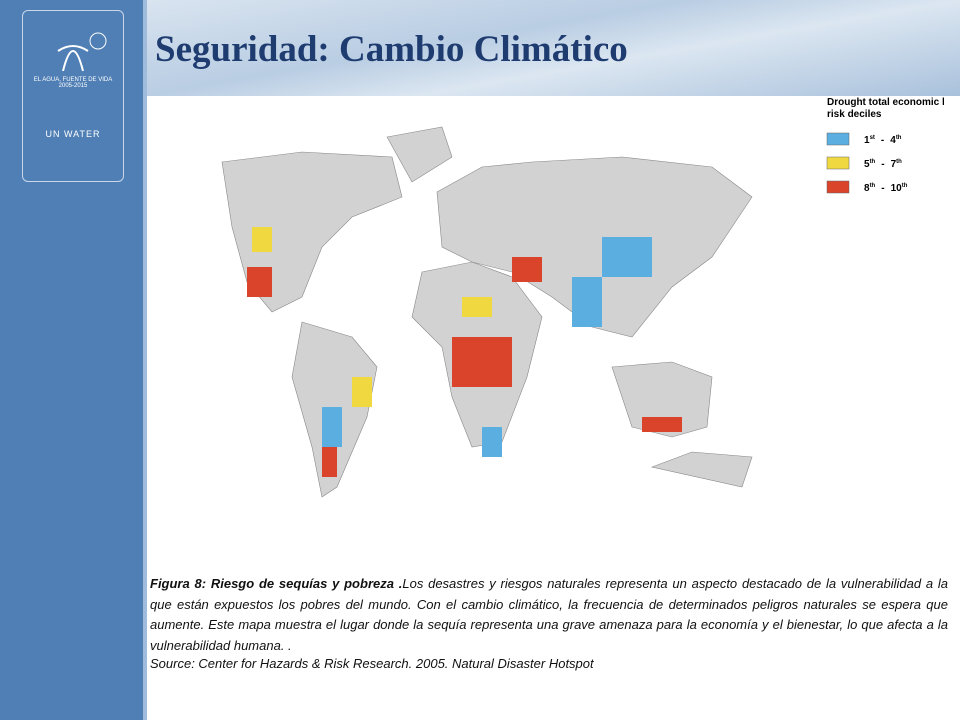 The width and height of the screenshot is (960, 720). What do you see at coordinates (276, 583) in the screenshot?
I see `caption-lead: Figura 8: Riesgo de sequías y pobreza .` at bounding box center [276, 583].